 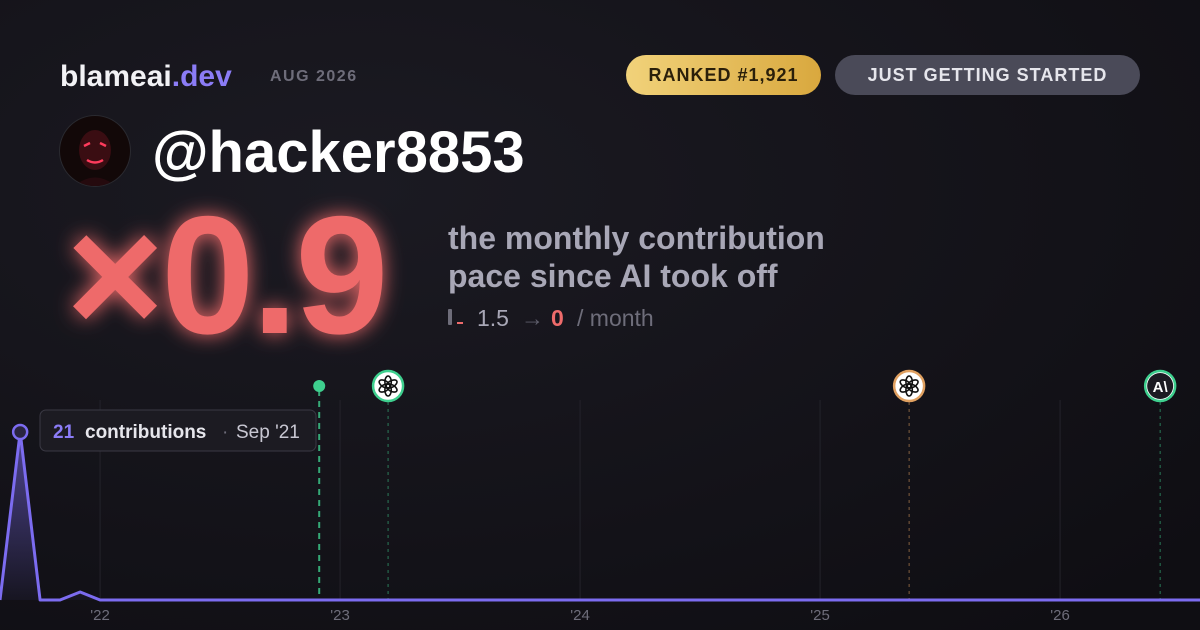 What do you see at coordinates (20, 432) in the screenshot?
I see `peak-point` at bounding box center [20, 432].